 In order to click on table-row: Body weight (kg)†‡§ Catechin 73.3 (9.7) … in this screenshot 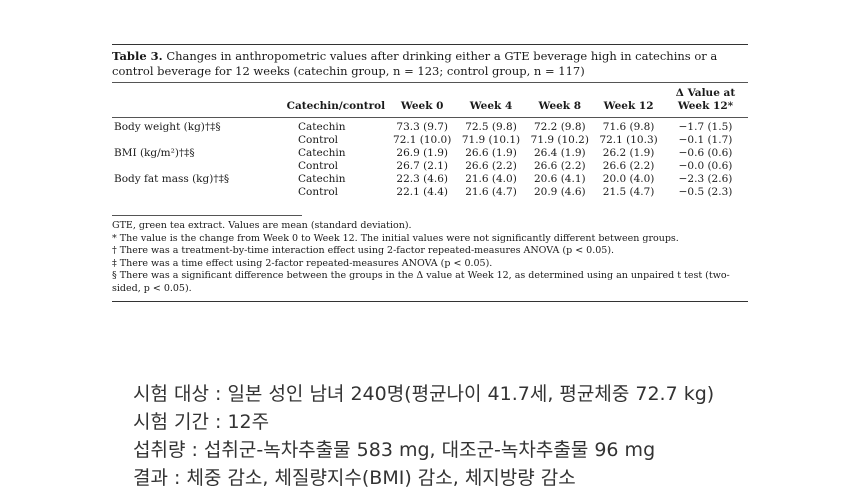, I will do `click(430, 126)`.